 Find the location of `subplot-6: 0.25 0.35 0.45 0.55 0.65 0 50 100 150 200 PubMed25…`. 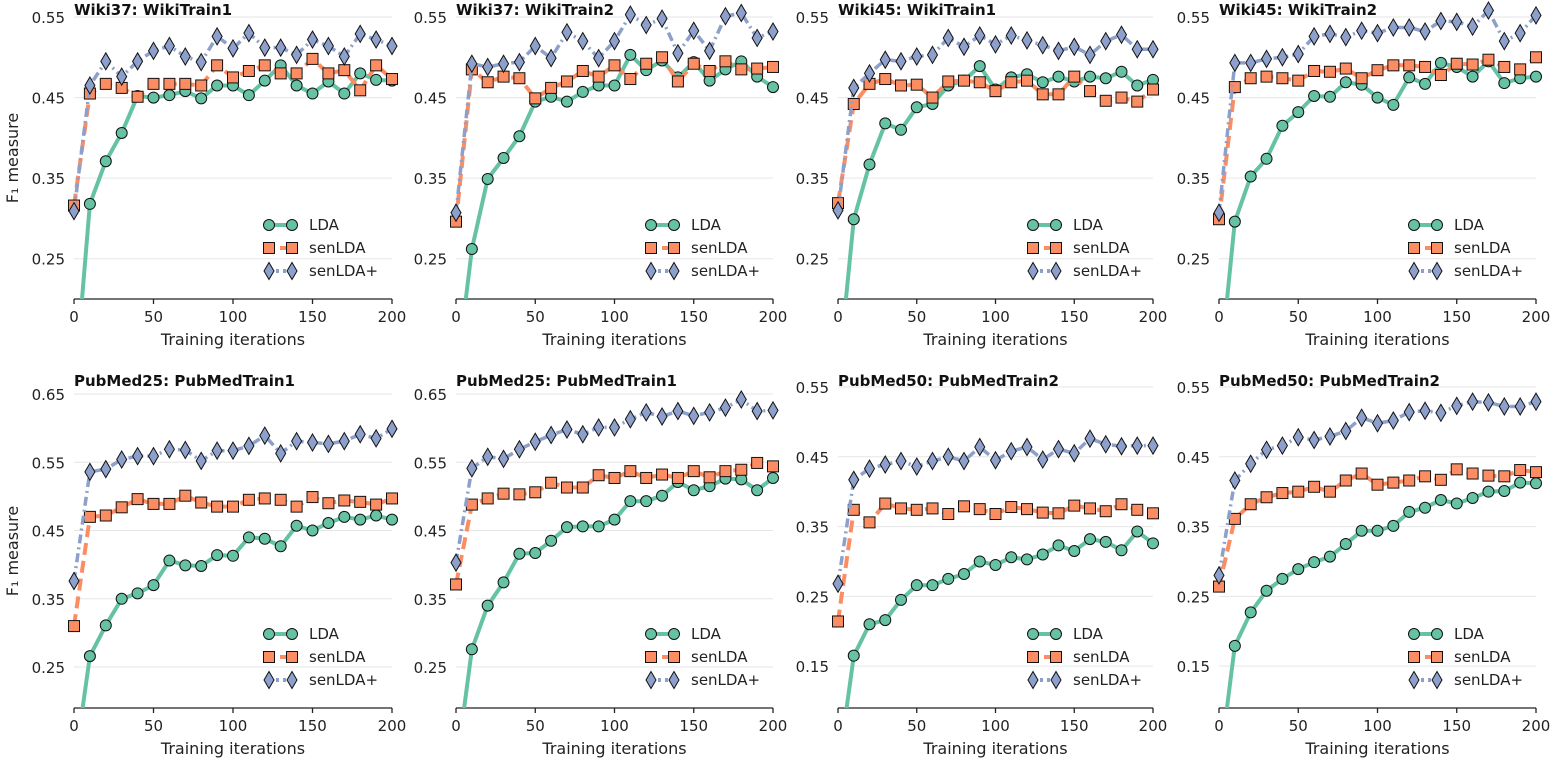

subplot-6: 0.25 0.35 0.45 0.55 0.65 0 50 100 150 200 PubMed25… is located at coordinates (601, 565).